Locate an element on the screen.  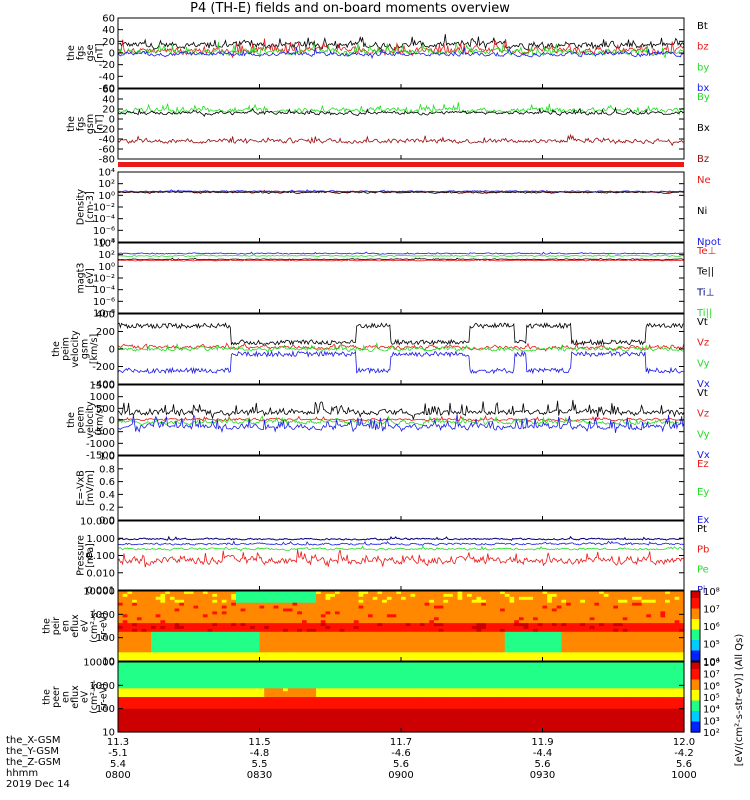
series-Ni is located at coordinates (401, 192).